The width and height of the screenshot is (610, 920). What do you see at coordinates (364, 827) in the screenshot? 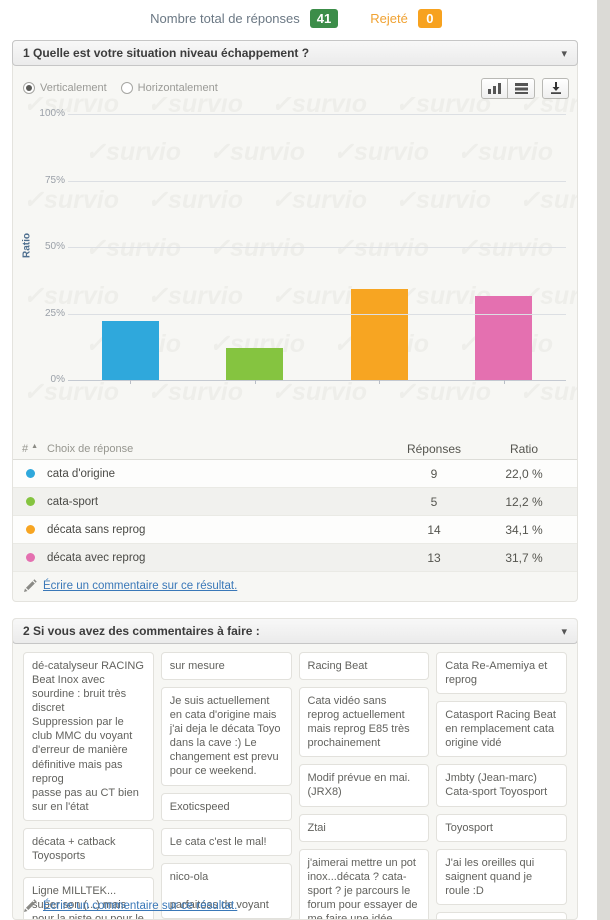
I see `comment-card: Ztai` at bounding box center [364, 827].